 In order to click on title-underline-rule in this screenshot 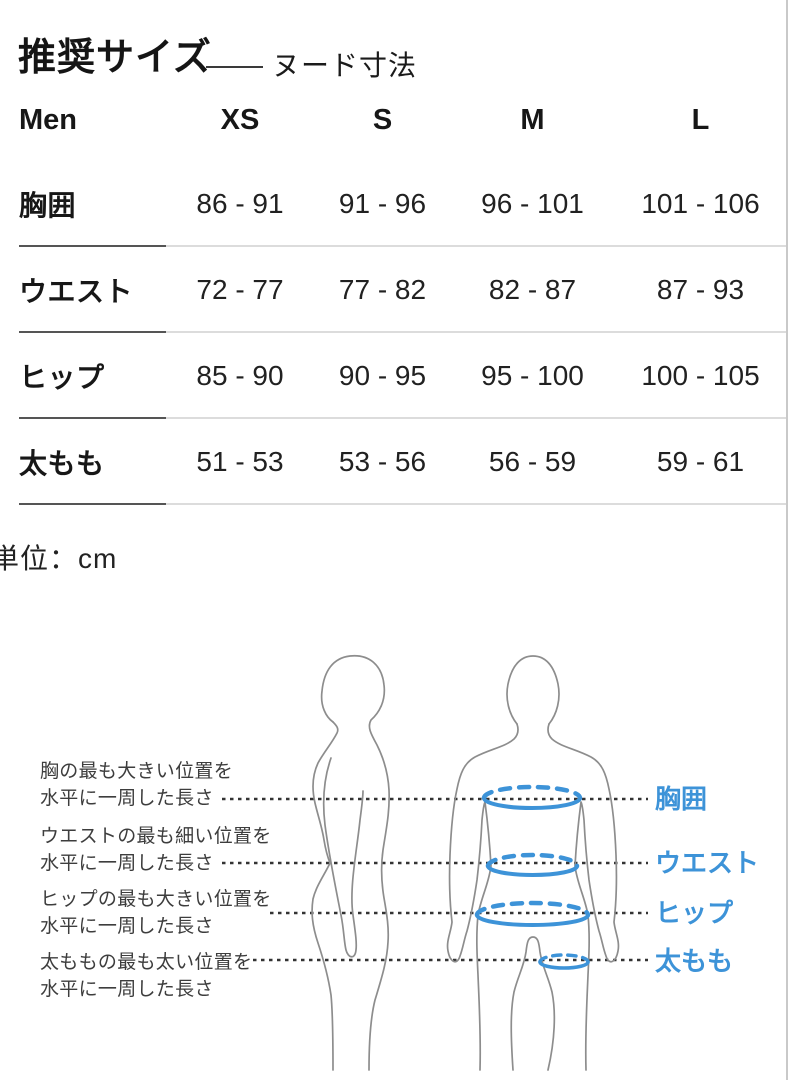, I will do `click(234, 67)`.